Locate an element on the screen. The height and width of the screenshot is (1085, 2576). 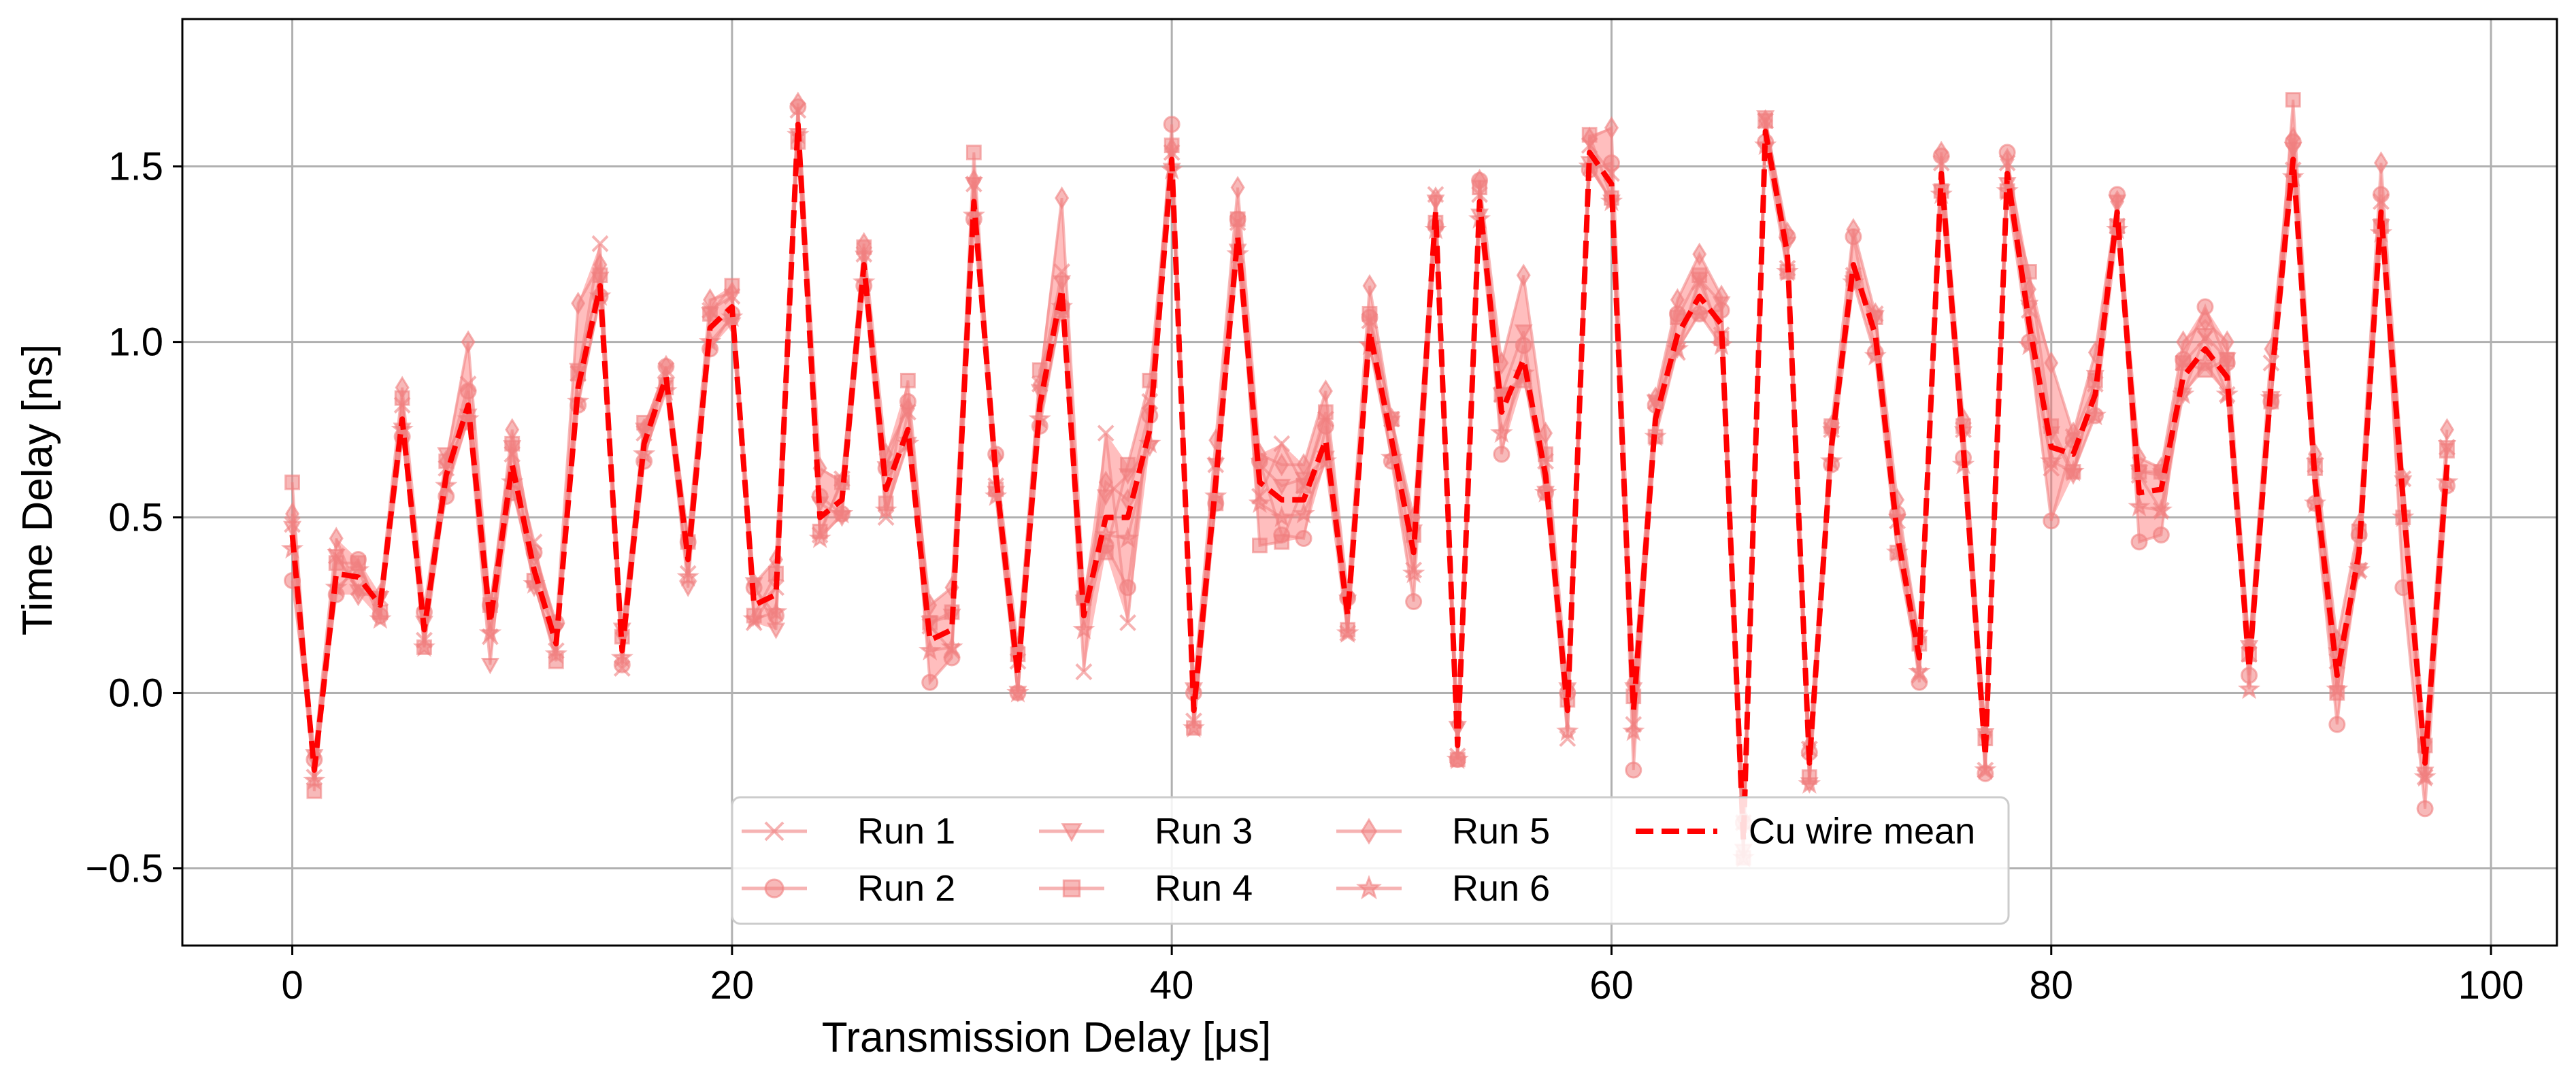
y-tick-label: 0.0 is located at coordinates (136, 693).